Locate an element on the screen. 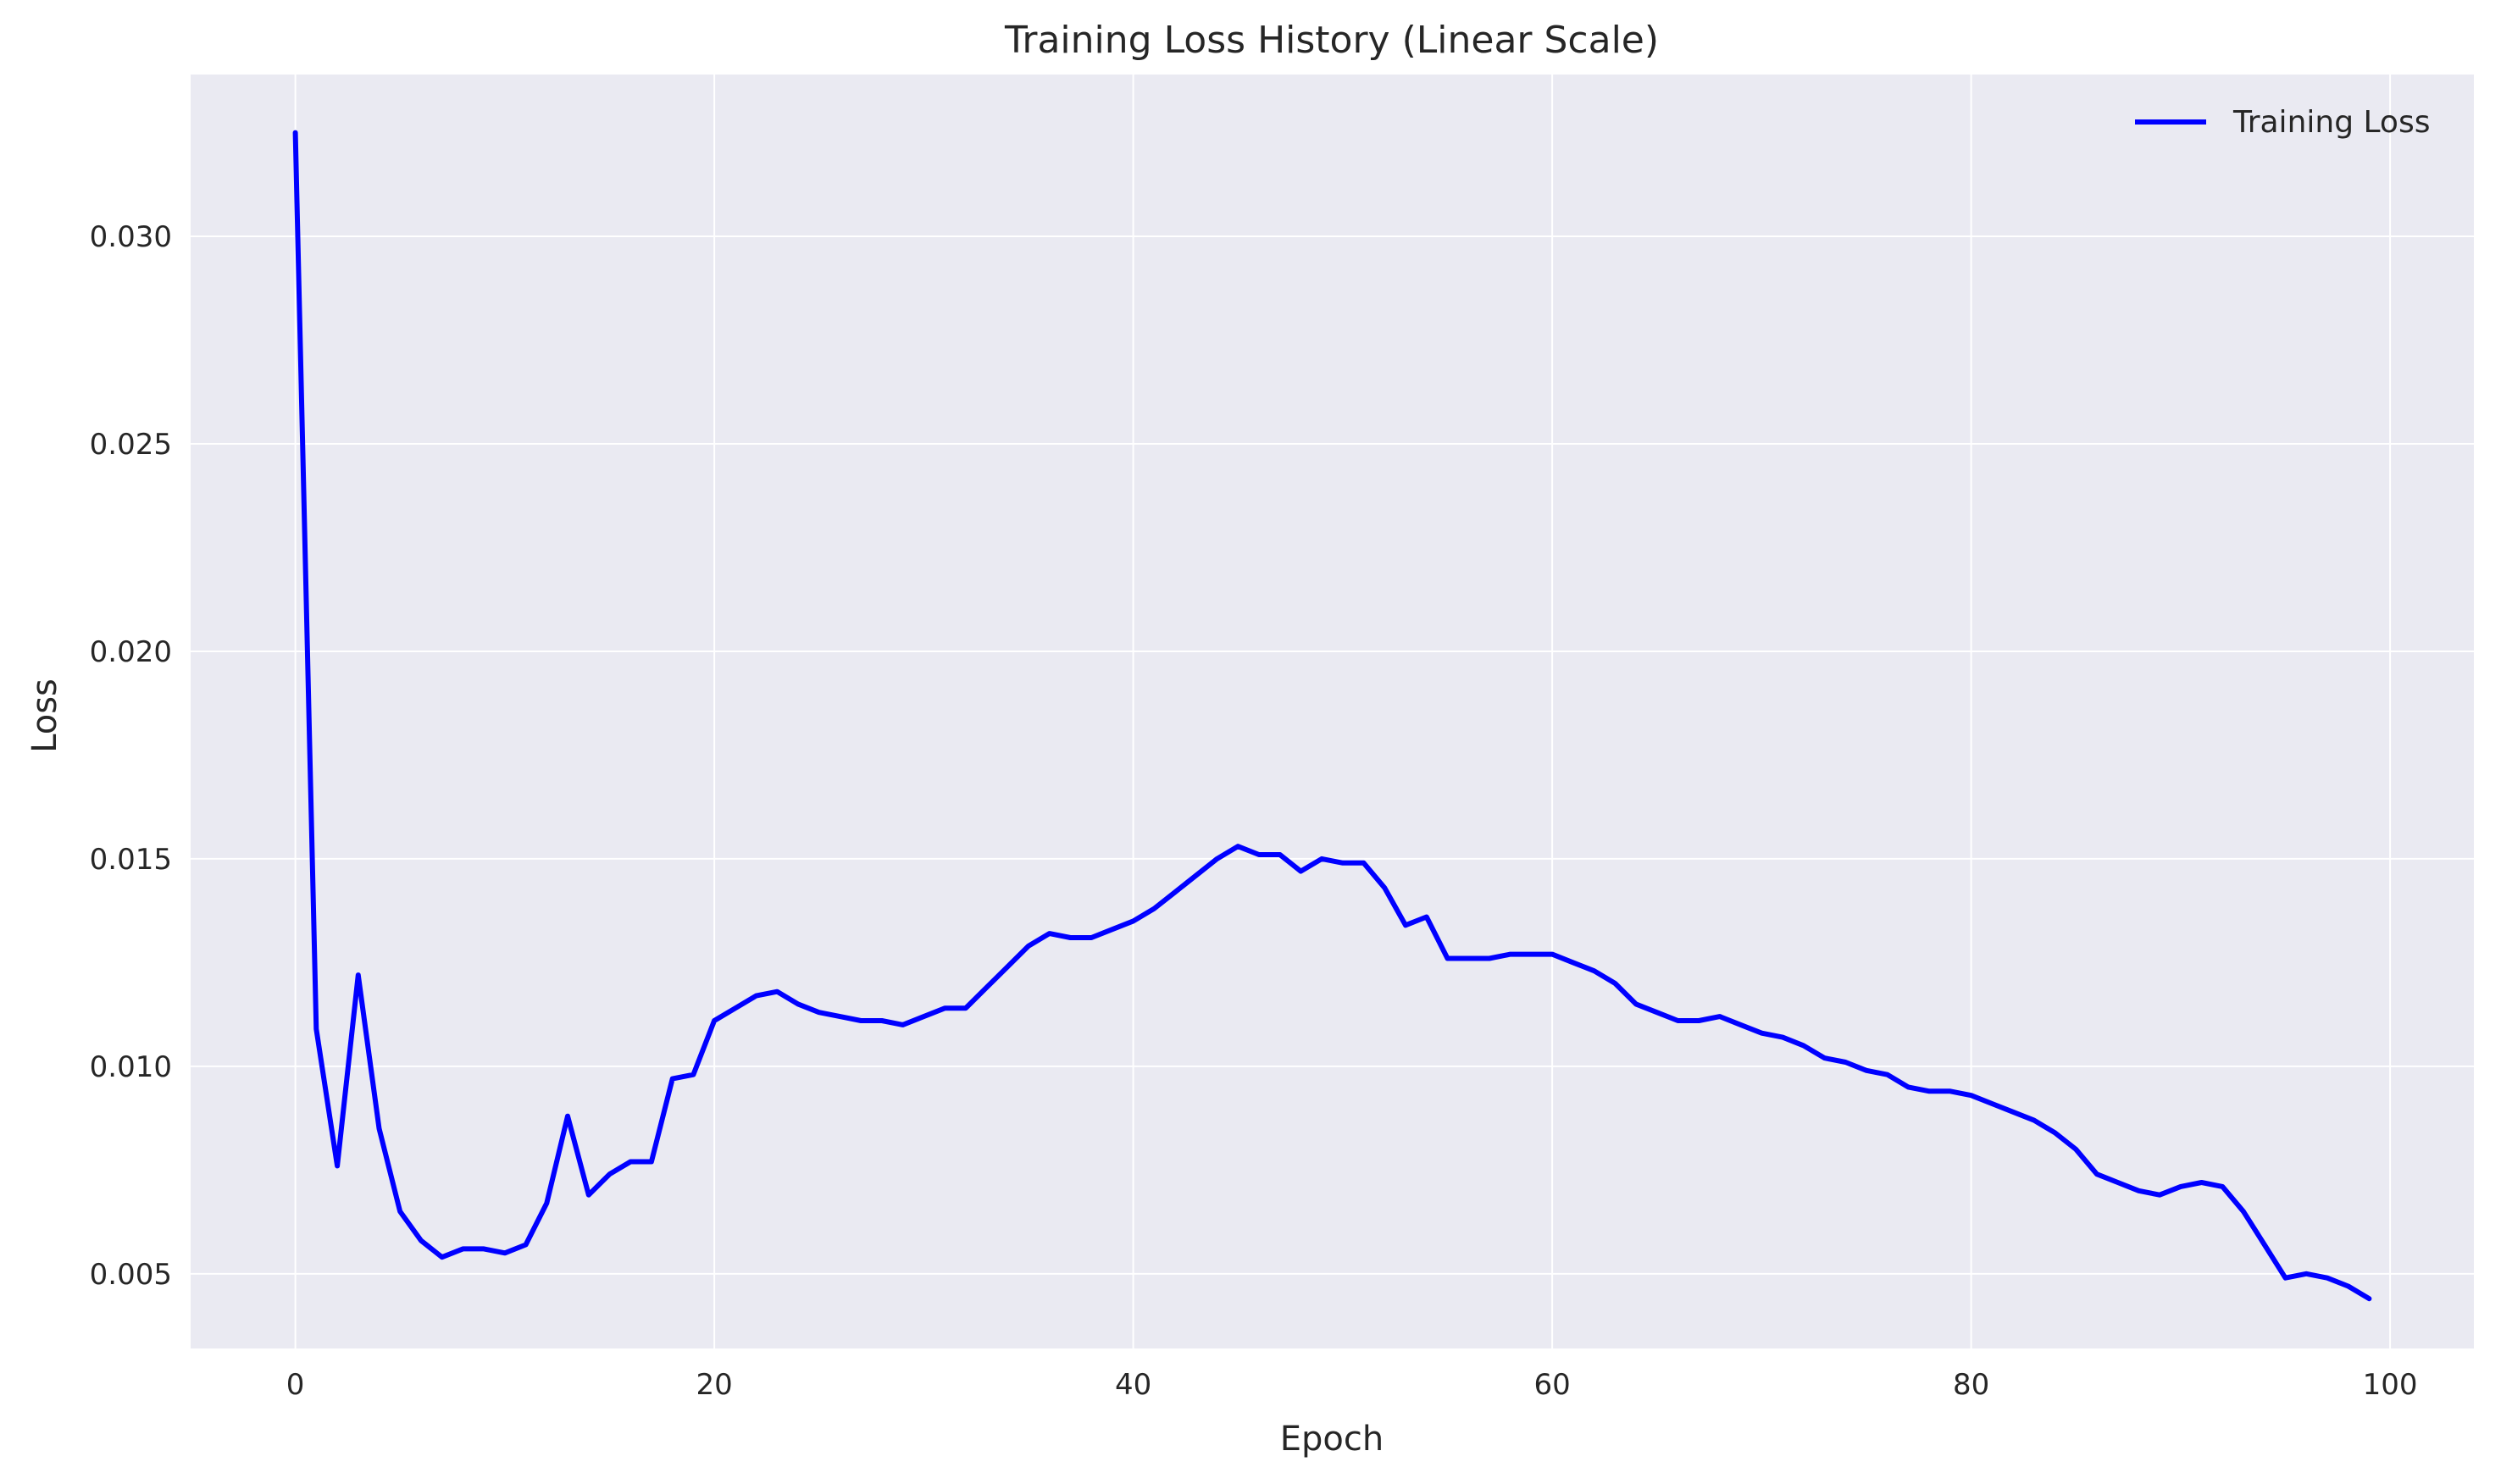 The image size is (2501, 1484). y-axis-ticks: 0.005 0.010 0.015 0.020 0.025 0.030 is located at coordinates (131, 756).